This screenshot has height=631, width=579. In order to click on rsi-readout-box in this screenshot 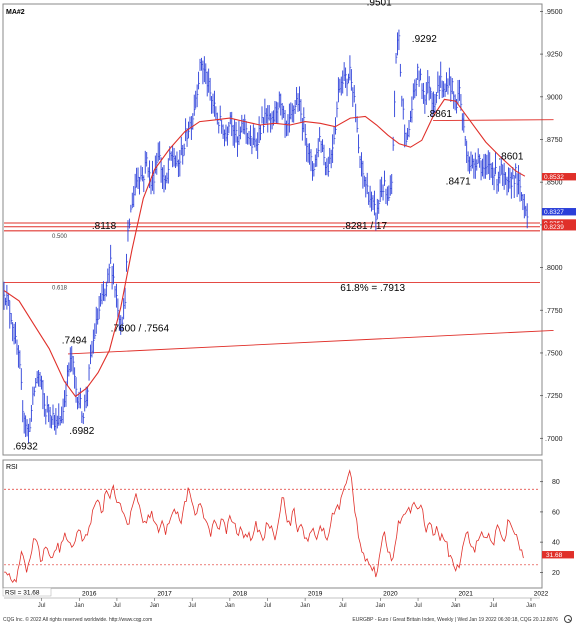, I will do `click(27, 592)`.